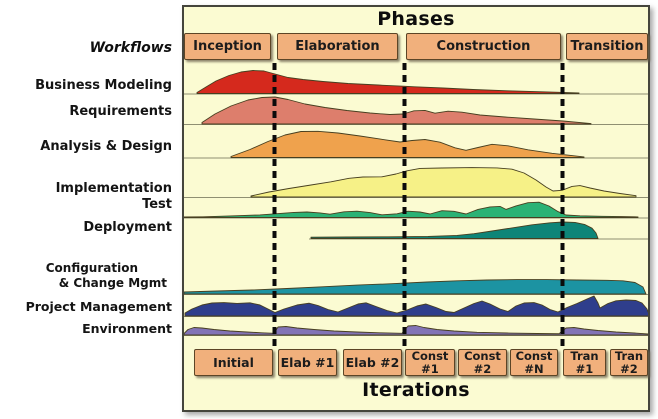  Describe the element at coordinates (388, 82) in the screenshot. I see `effort-hump-business-modeling` at that location.